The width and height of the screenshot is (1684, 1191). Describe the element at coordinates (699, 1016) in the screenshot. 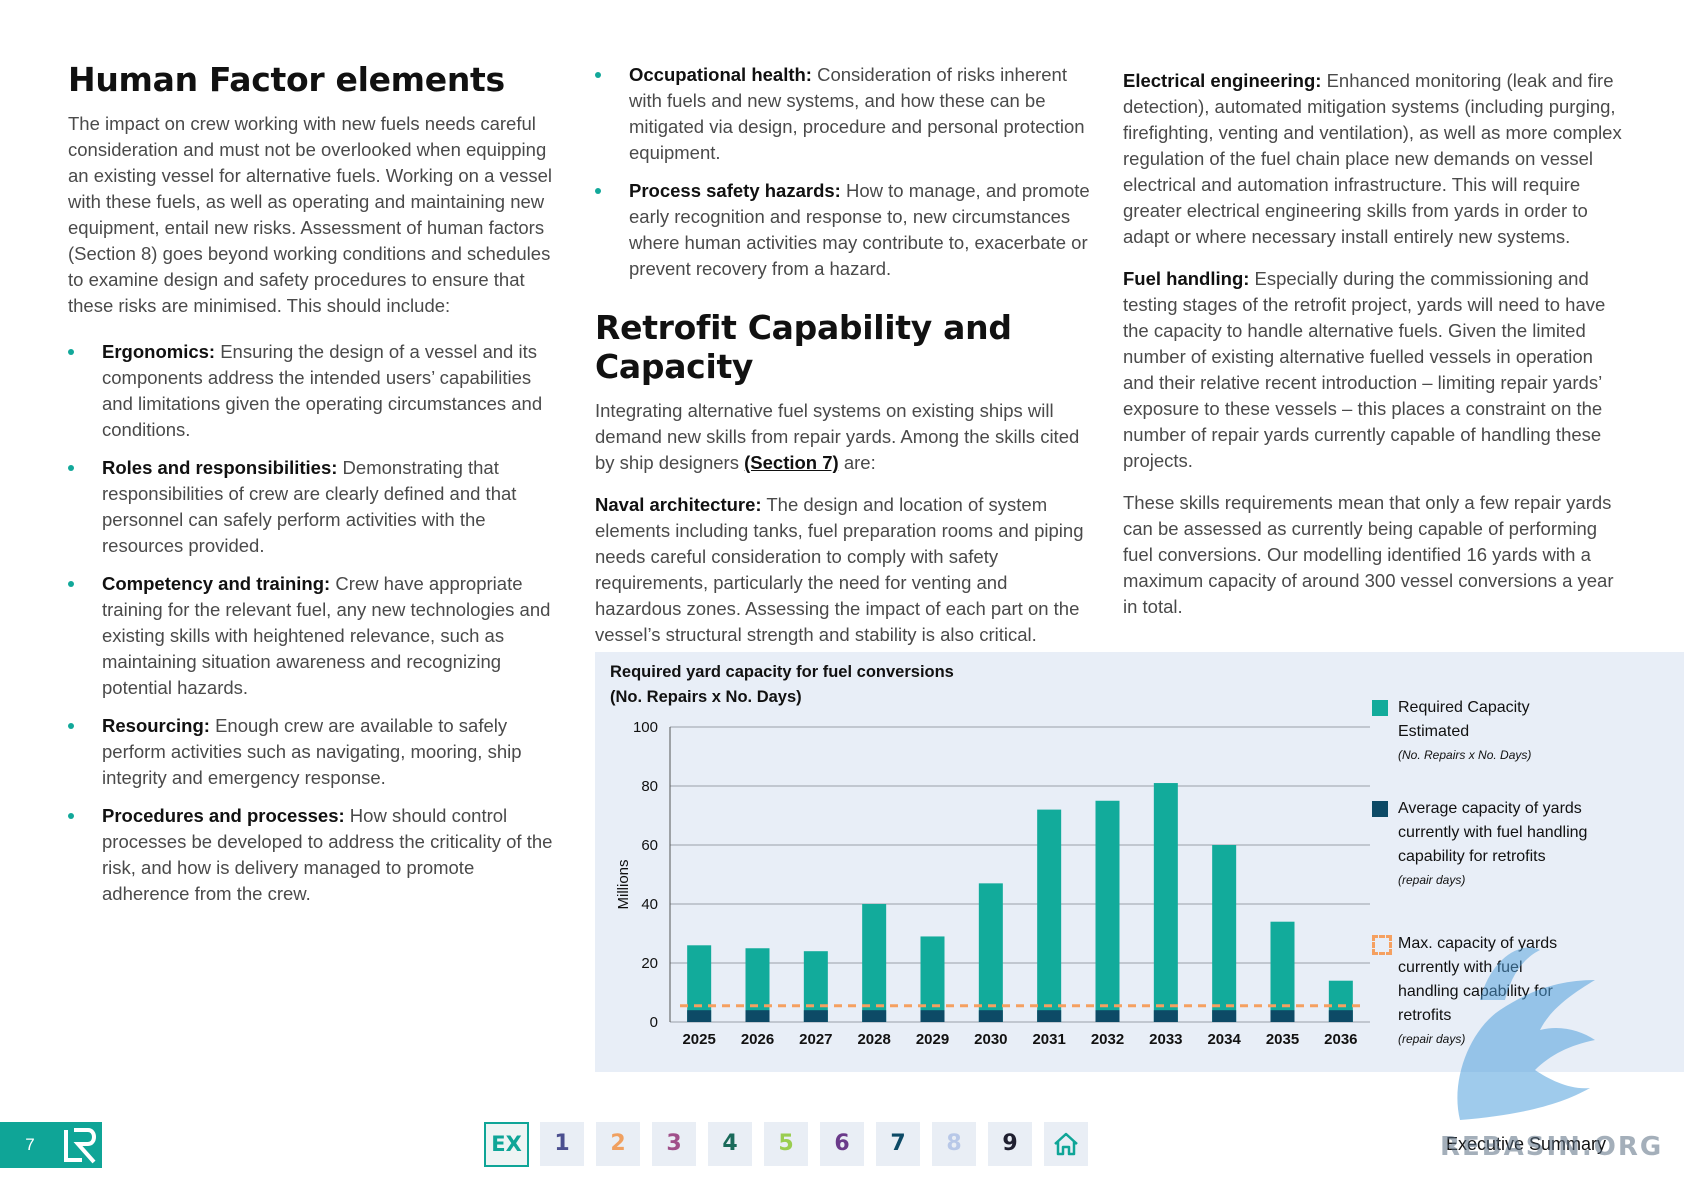

I see `bar-average-2025` at that location.